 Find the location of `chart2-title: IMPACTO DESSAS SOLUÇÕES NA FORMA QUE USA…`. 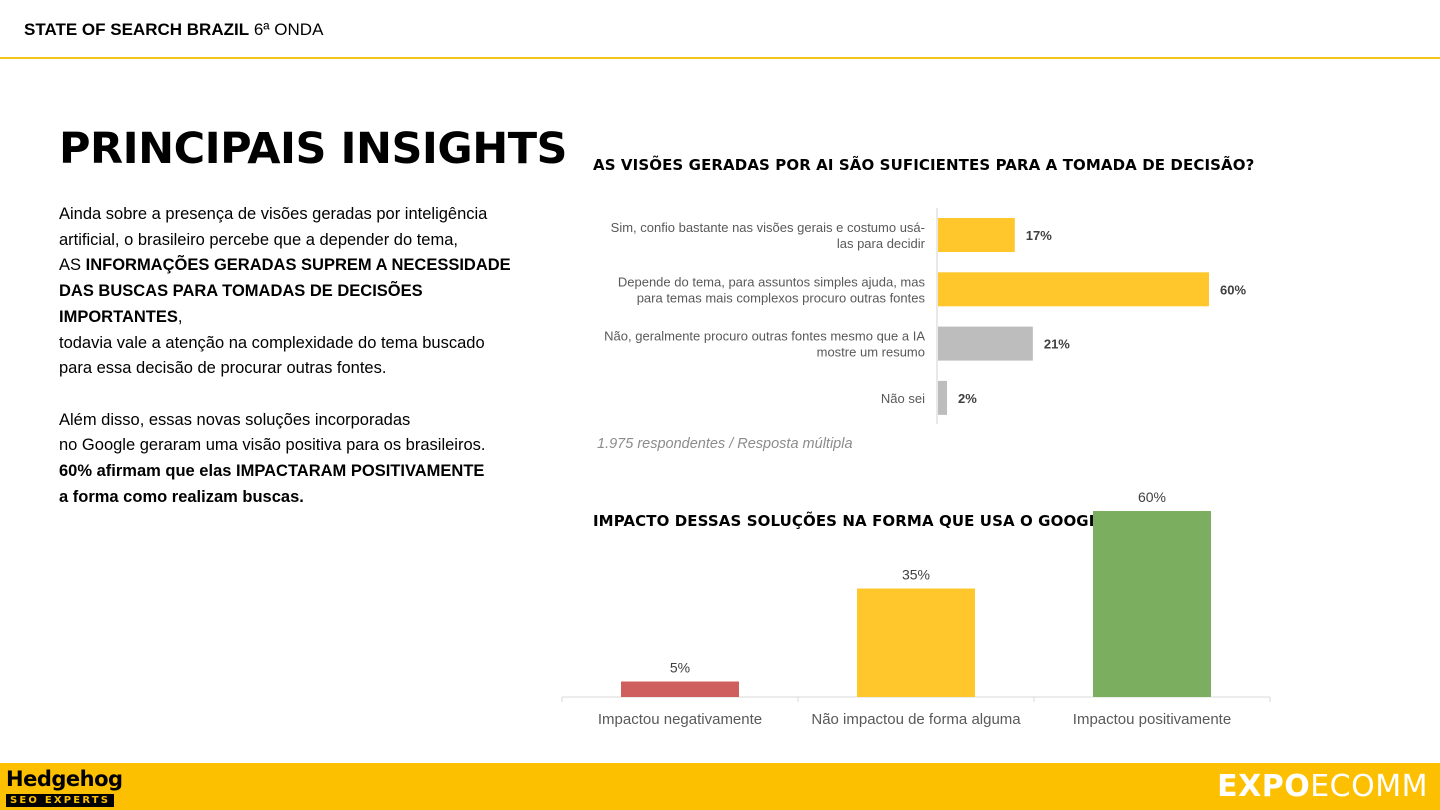

chart2-title: IMPACTO DESSAS SOLUÇÕES NA FORMA QUE USA… is located at coordinates (851, 521).